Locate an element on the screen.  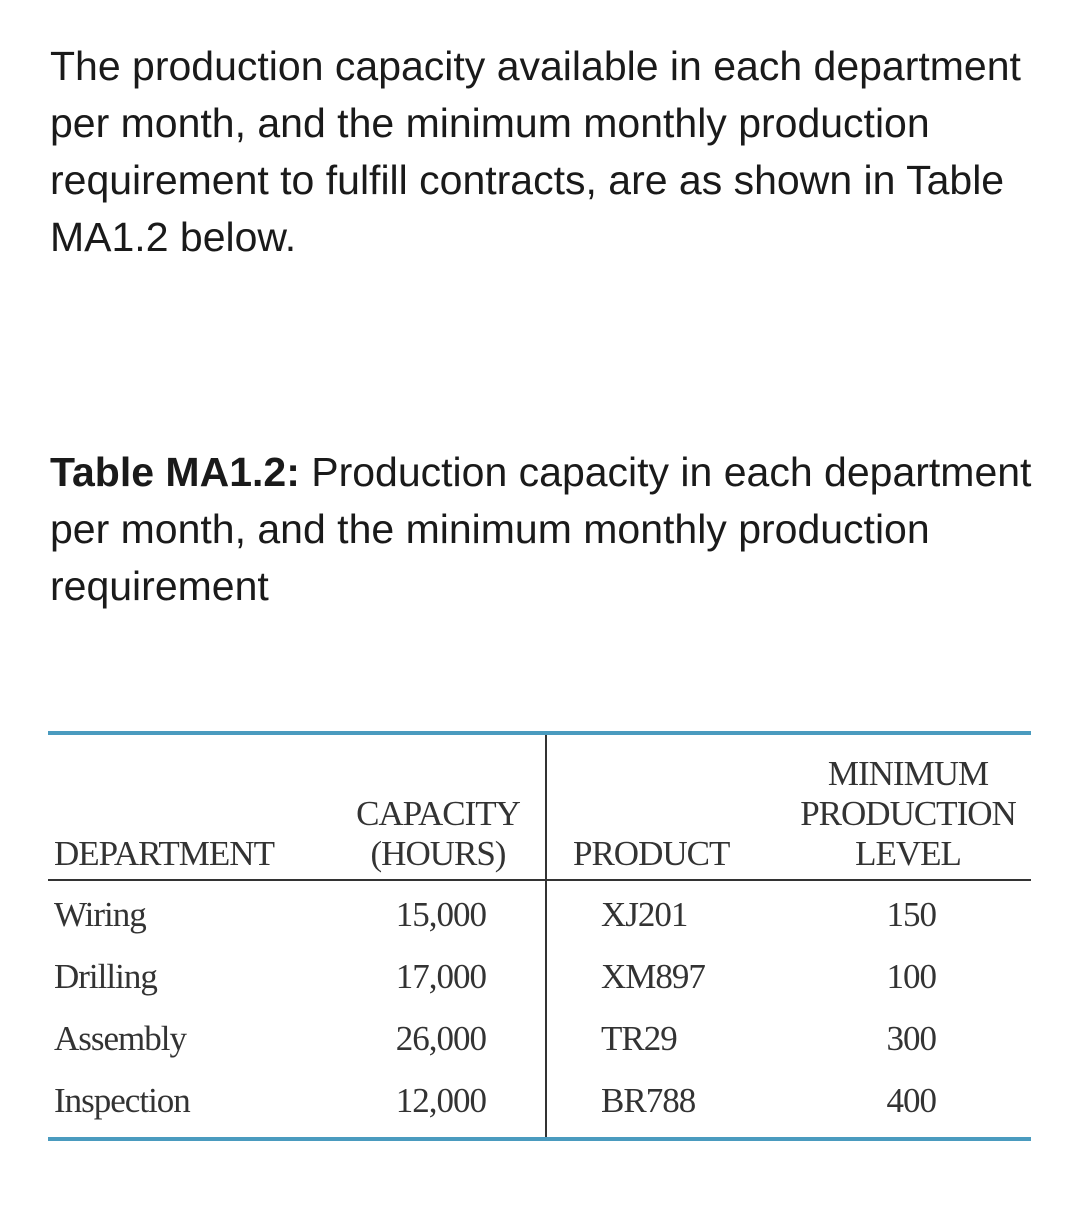
header-rule is located at coordinates (539, 880).